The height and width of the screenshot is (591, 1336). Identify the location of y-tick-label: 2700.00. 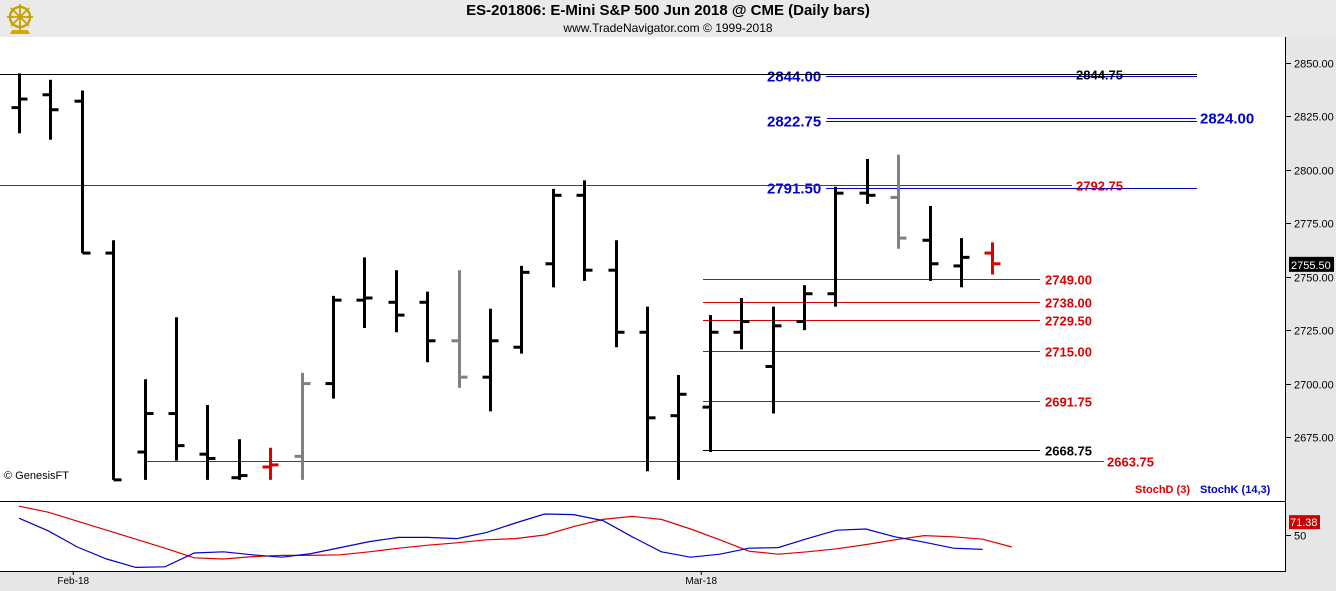
(1314, 386).